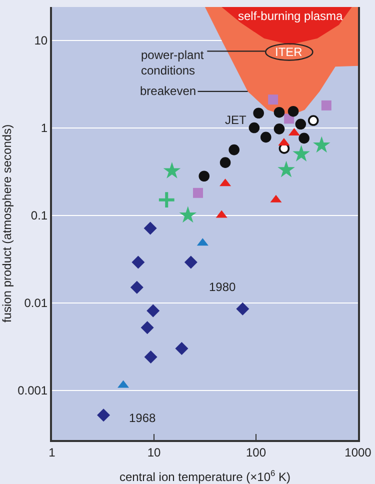 Image resolution: width=375 pixels, height=484 pixels. Describe the element at coordinates (7, 223) in the screenshot. I see `y-axis-title: fusion product (atmosphere seconds)` at that location.